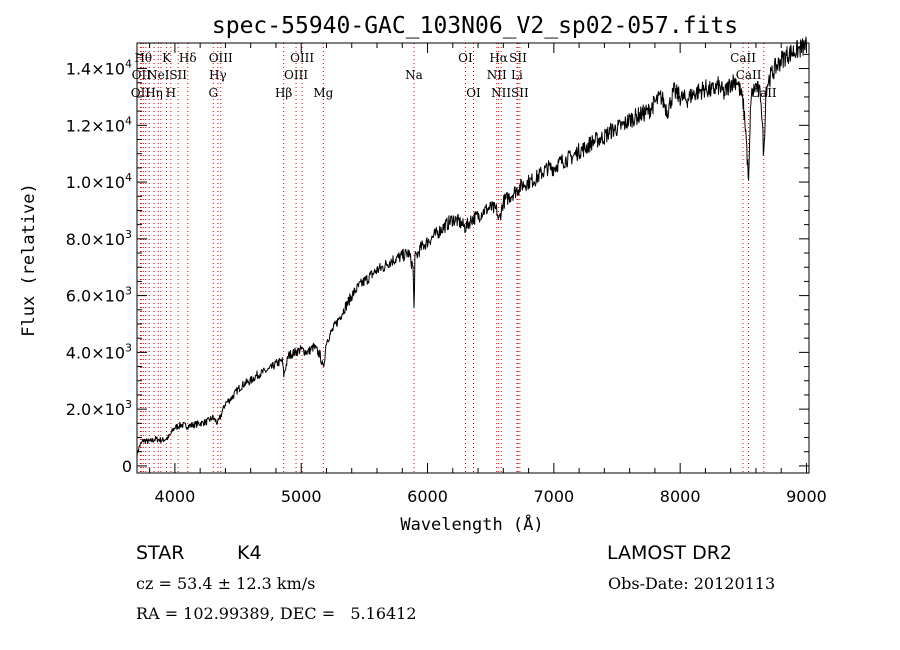 This screenshot has height=650, width=900. What do you see at coordinates (323, 93) in the screenshot?
I see `line-marker-label: Mg` at bounding box center [323, 93].